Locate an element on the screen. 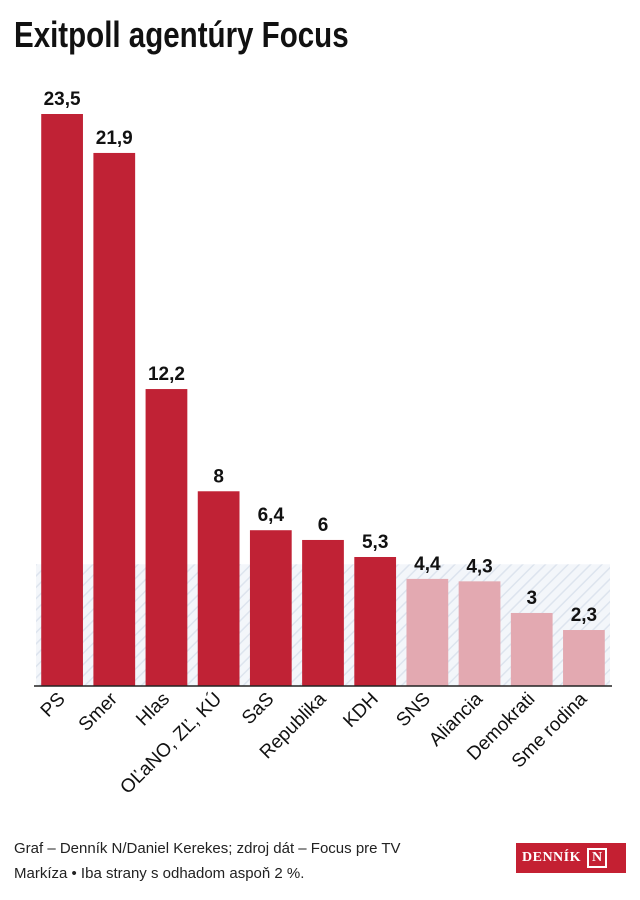 Image resolution: width=640 pixels, height=900 pixels. value-label: 4,4 is located at coordinates (427, 564).